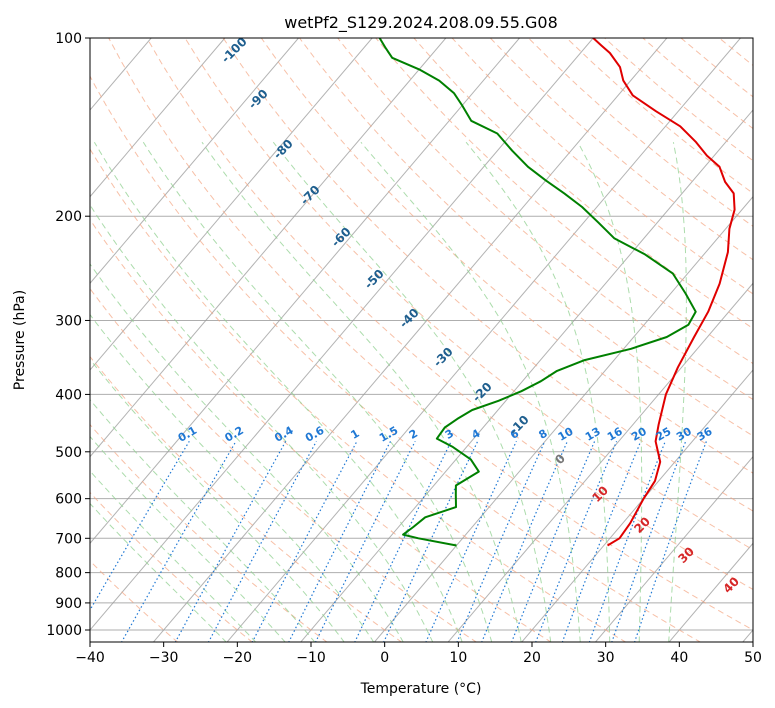 Image resolution: width=775 pixels, height=708 pixels. Describe the element at coordinates (374, 279) in the screenshot. I see `adiabat-label: -50` at that location.